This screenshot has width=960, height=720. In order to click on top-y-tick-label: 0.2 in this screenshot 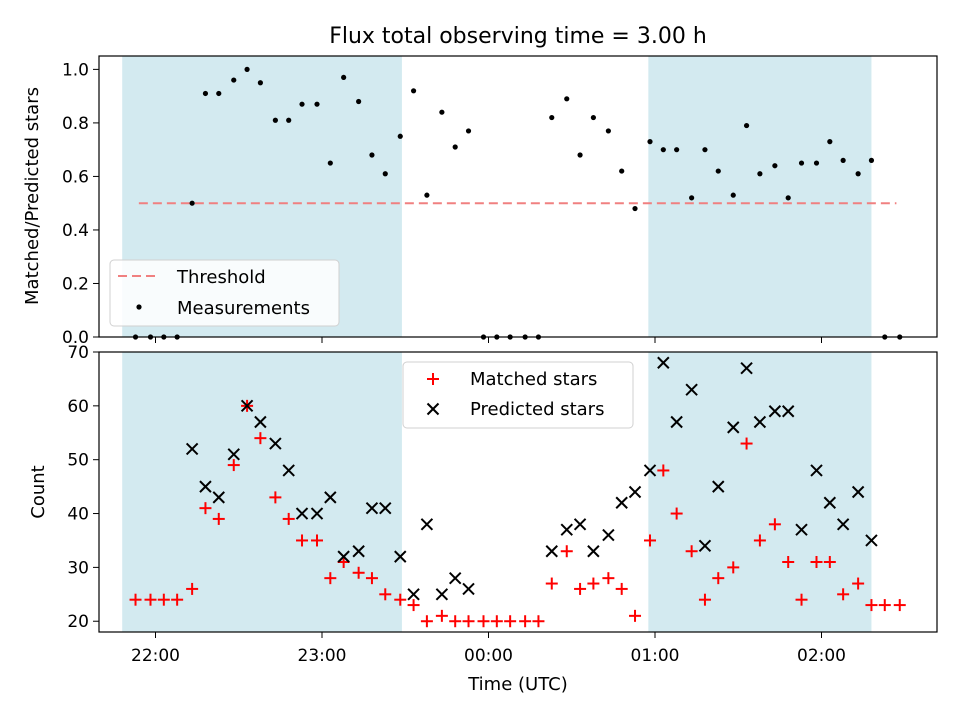, I will do `click(75, 284)`.